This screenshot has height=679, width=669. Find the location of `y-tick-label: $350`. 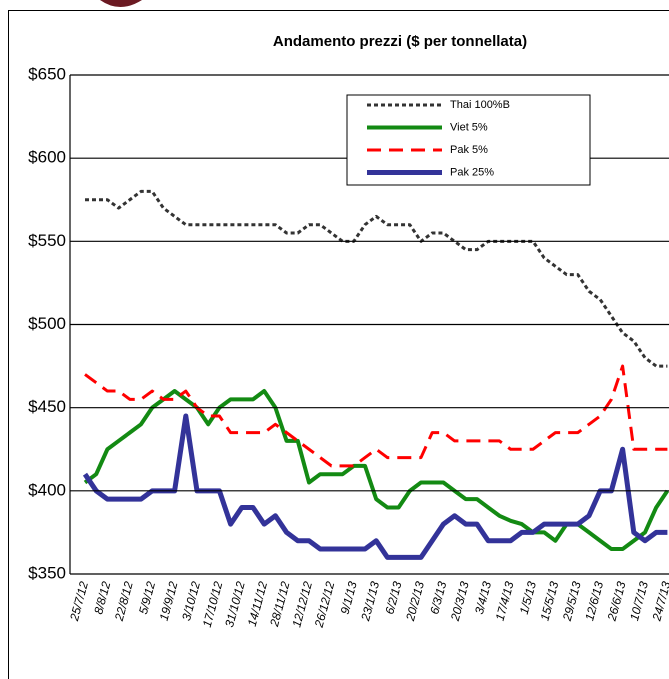

y-tick-label: $350 is located at coordinates (47, 572).